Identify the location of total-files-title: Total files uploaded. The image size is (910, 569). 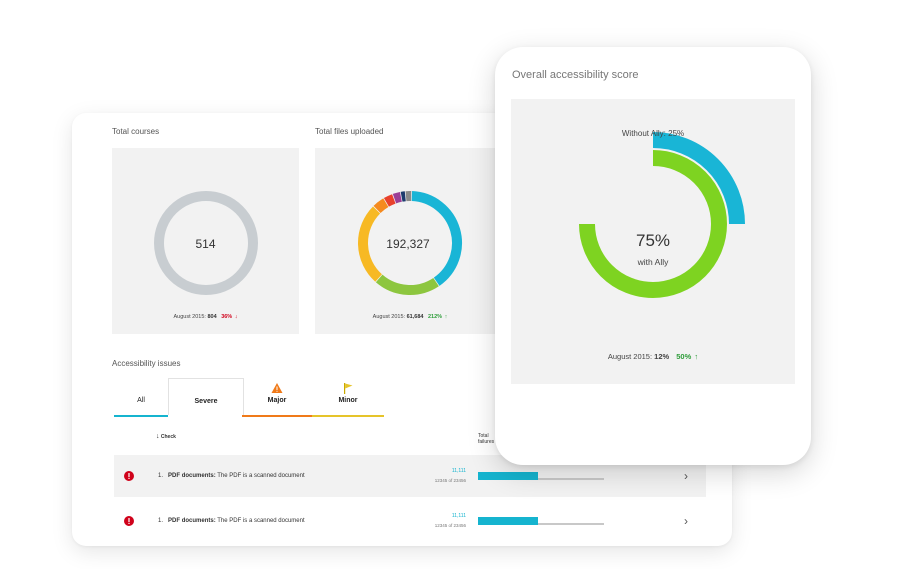
(349, 131).